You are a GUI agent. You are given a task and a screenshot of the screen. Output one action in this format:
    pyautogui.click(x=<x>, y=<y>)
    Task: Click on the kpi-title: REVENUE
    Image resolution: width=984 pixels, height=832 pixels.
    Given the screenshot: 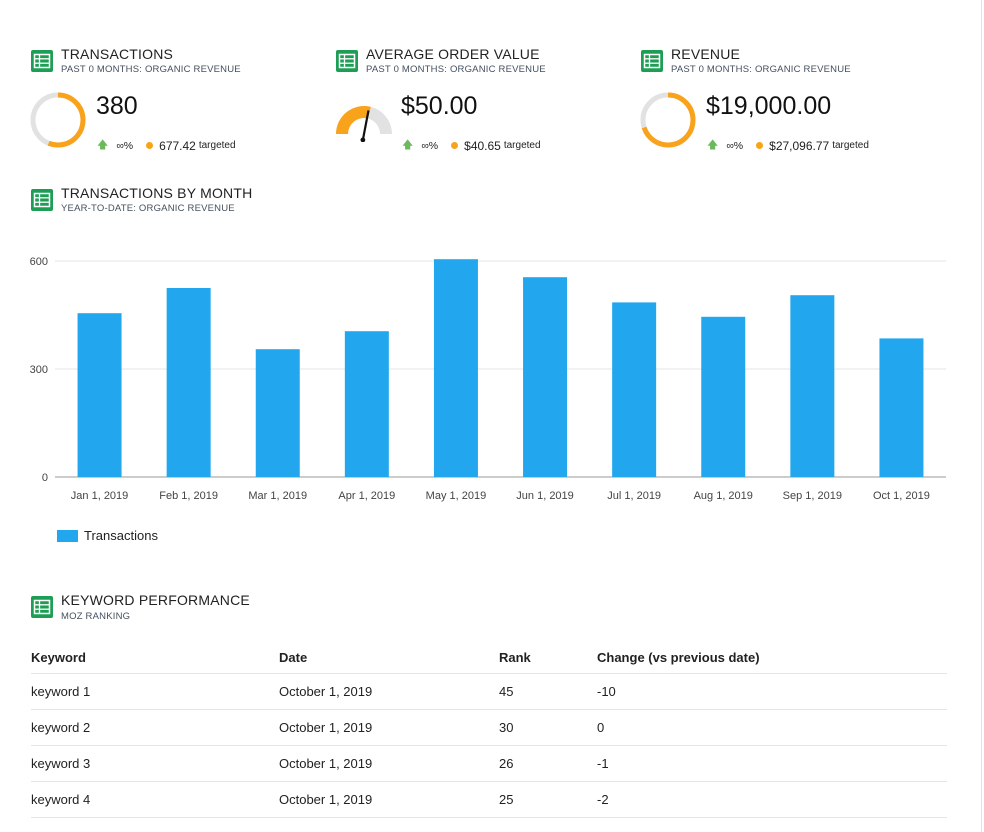 What is the action you would take?
    pyautogui.click(x=706, y=54)
    